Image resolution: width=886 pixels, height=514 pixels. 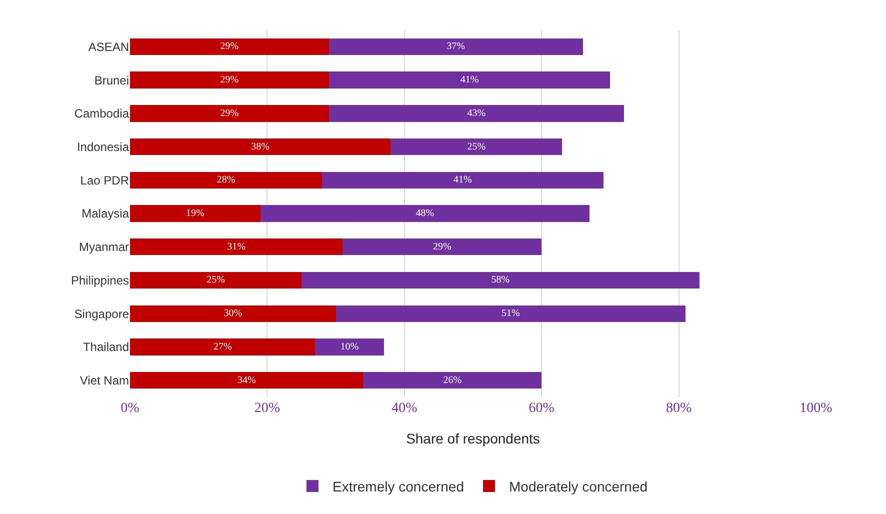 I want to click on data-label: 27%, so click(x=222, y=346).